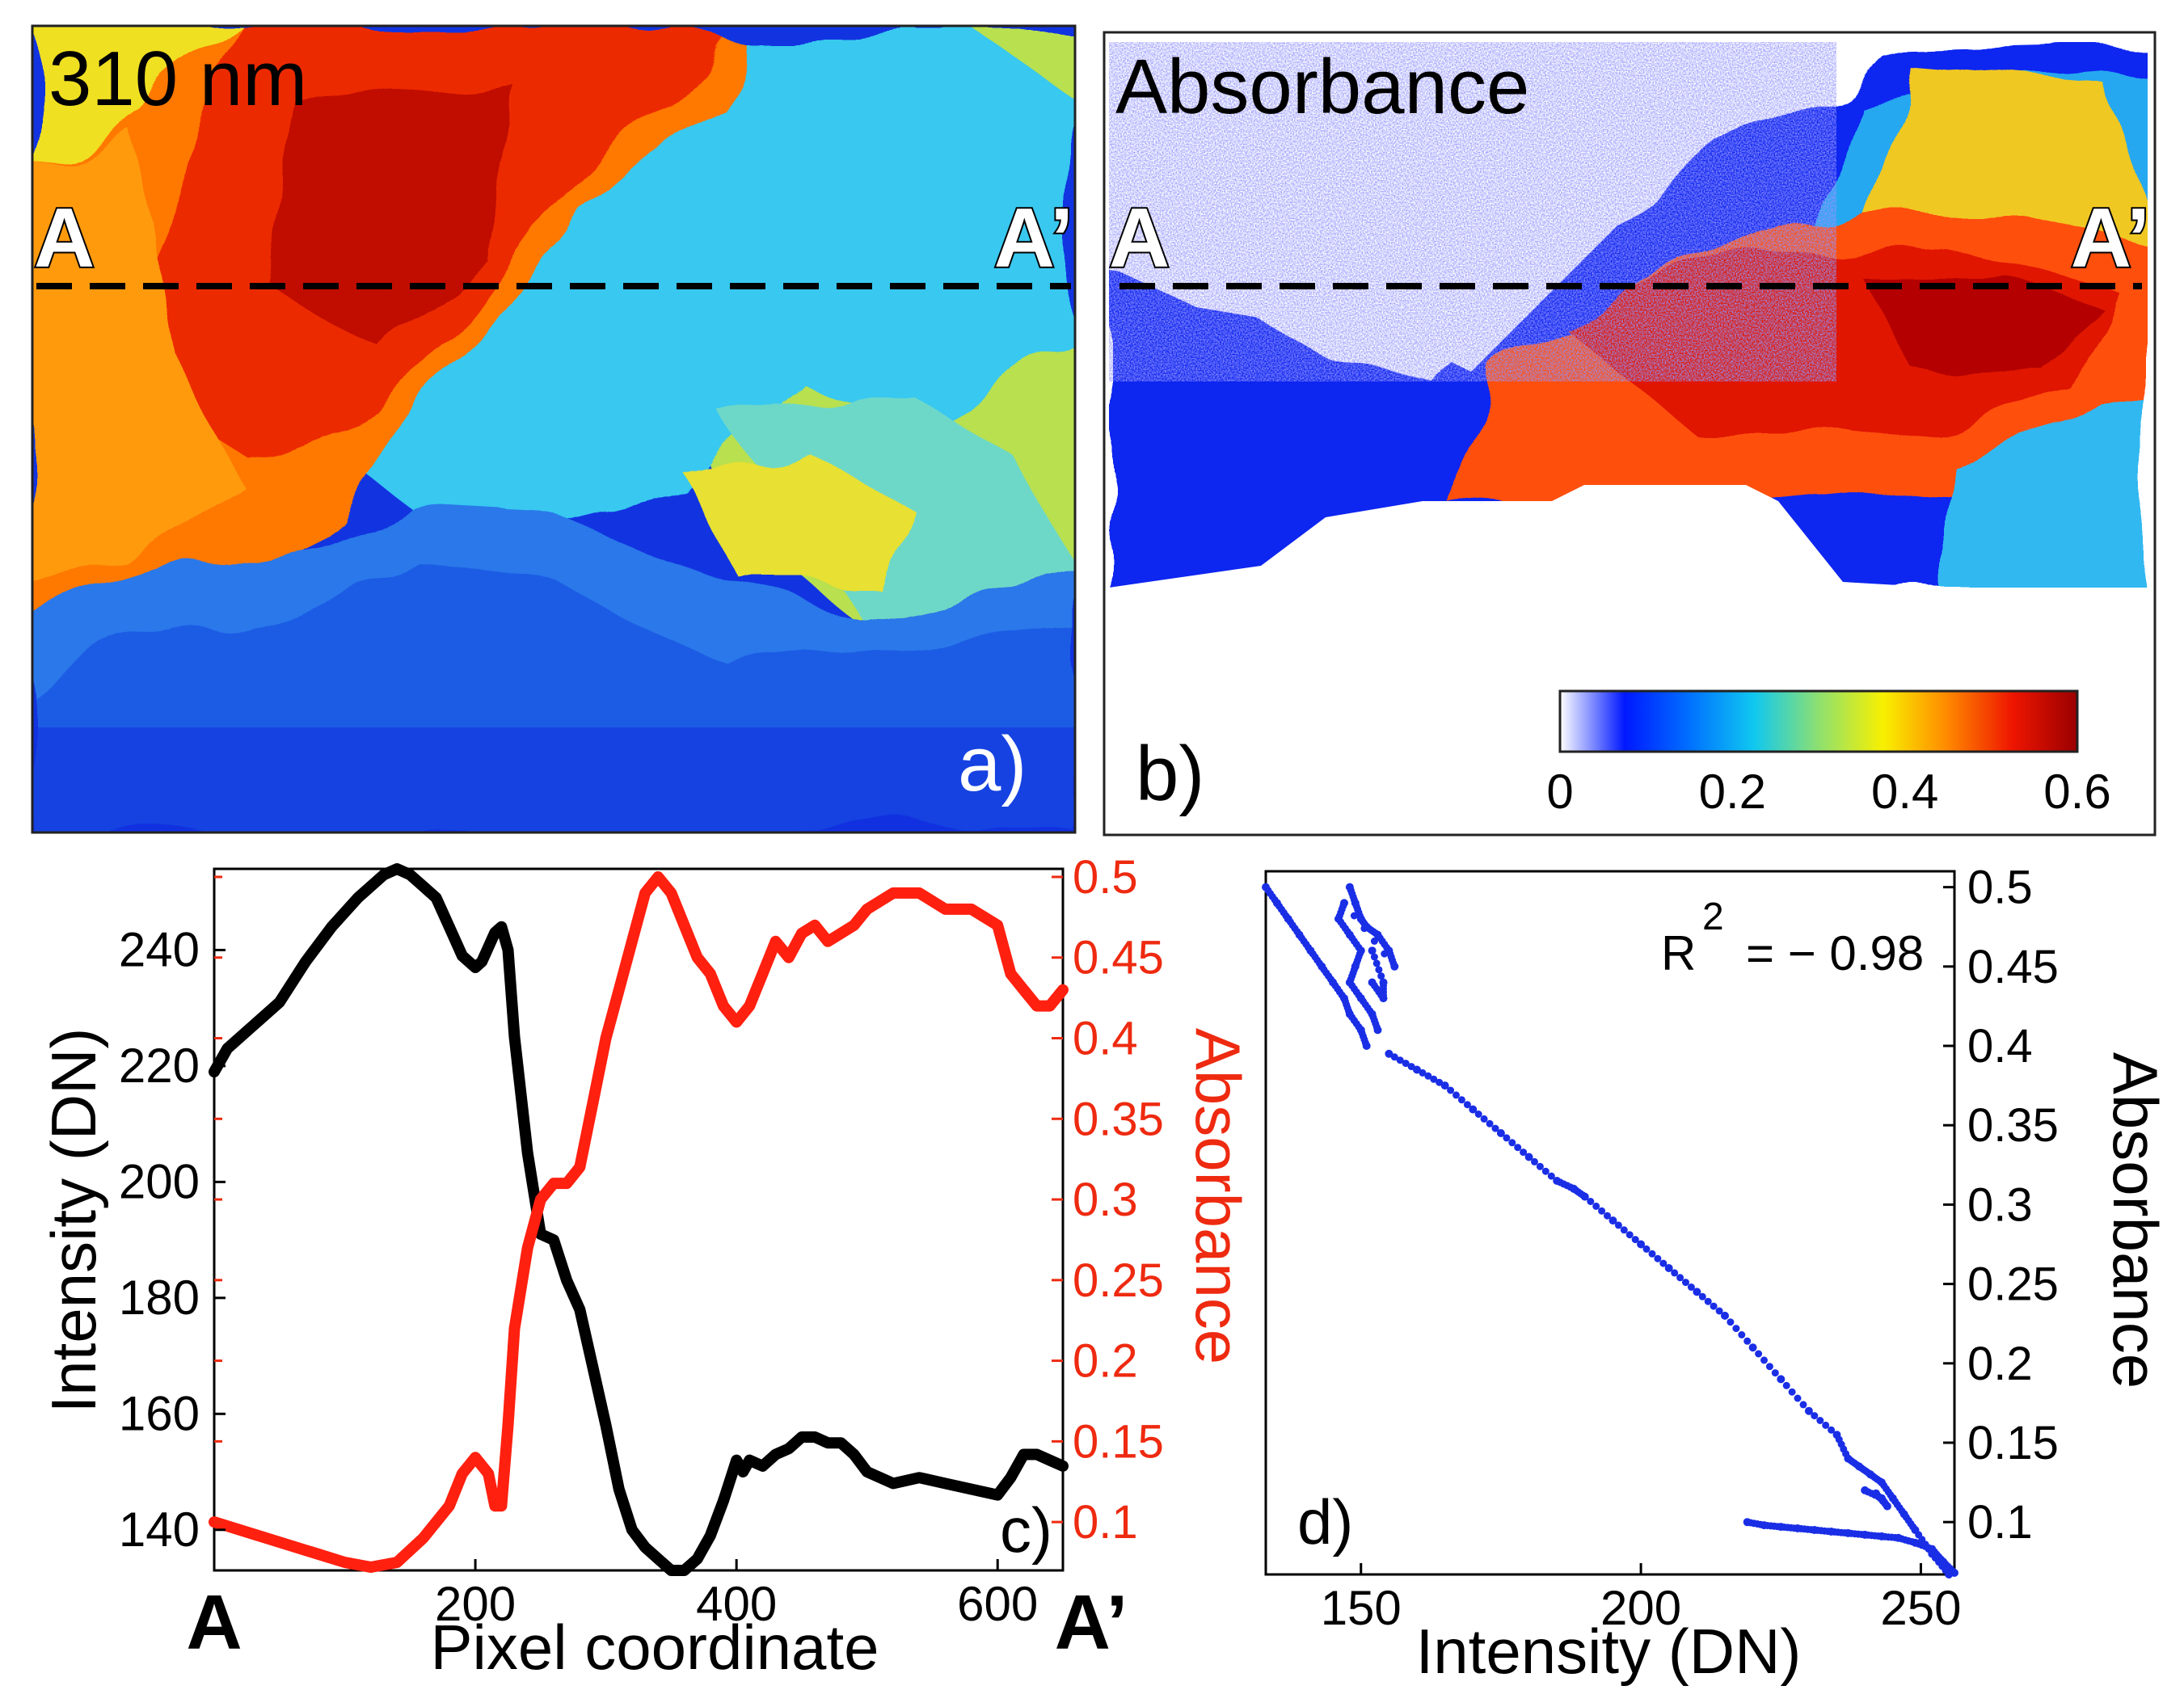 This screenshot has height=1707, width=2184. I want to click on y-right-tick-label: 0.35, so click(1118, 1119).